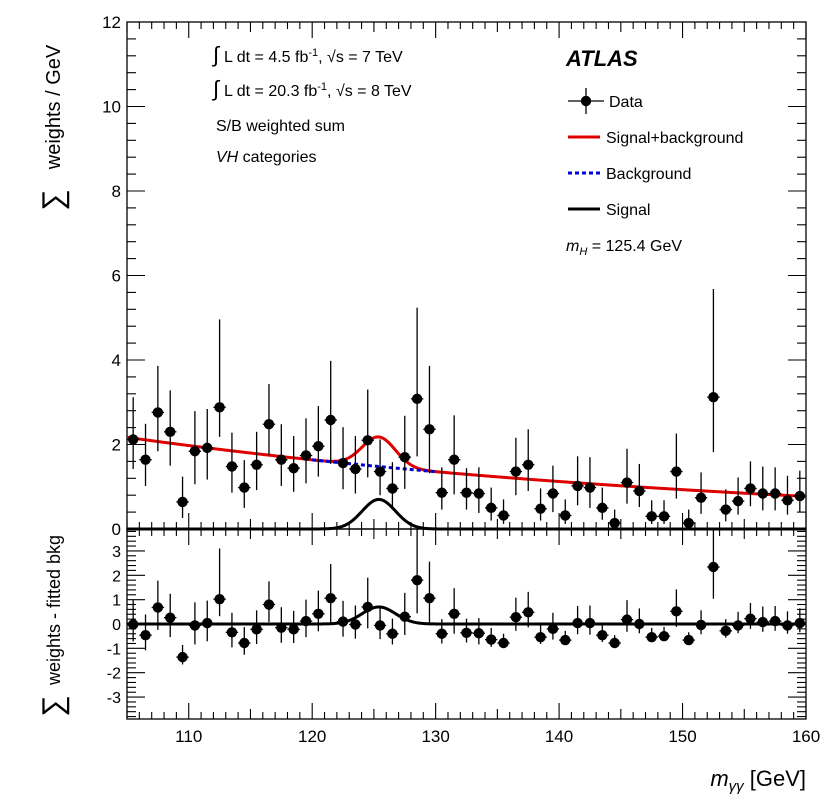 The height and width of the screenshot is (806, 830). I want to click on x-tick-label: 160, so click(806, 736).